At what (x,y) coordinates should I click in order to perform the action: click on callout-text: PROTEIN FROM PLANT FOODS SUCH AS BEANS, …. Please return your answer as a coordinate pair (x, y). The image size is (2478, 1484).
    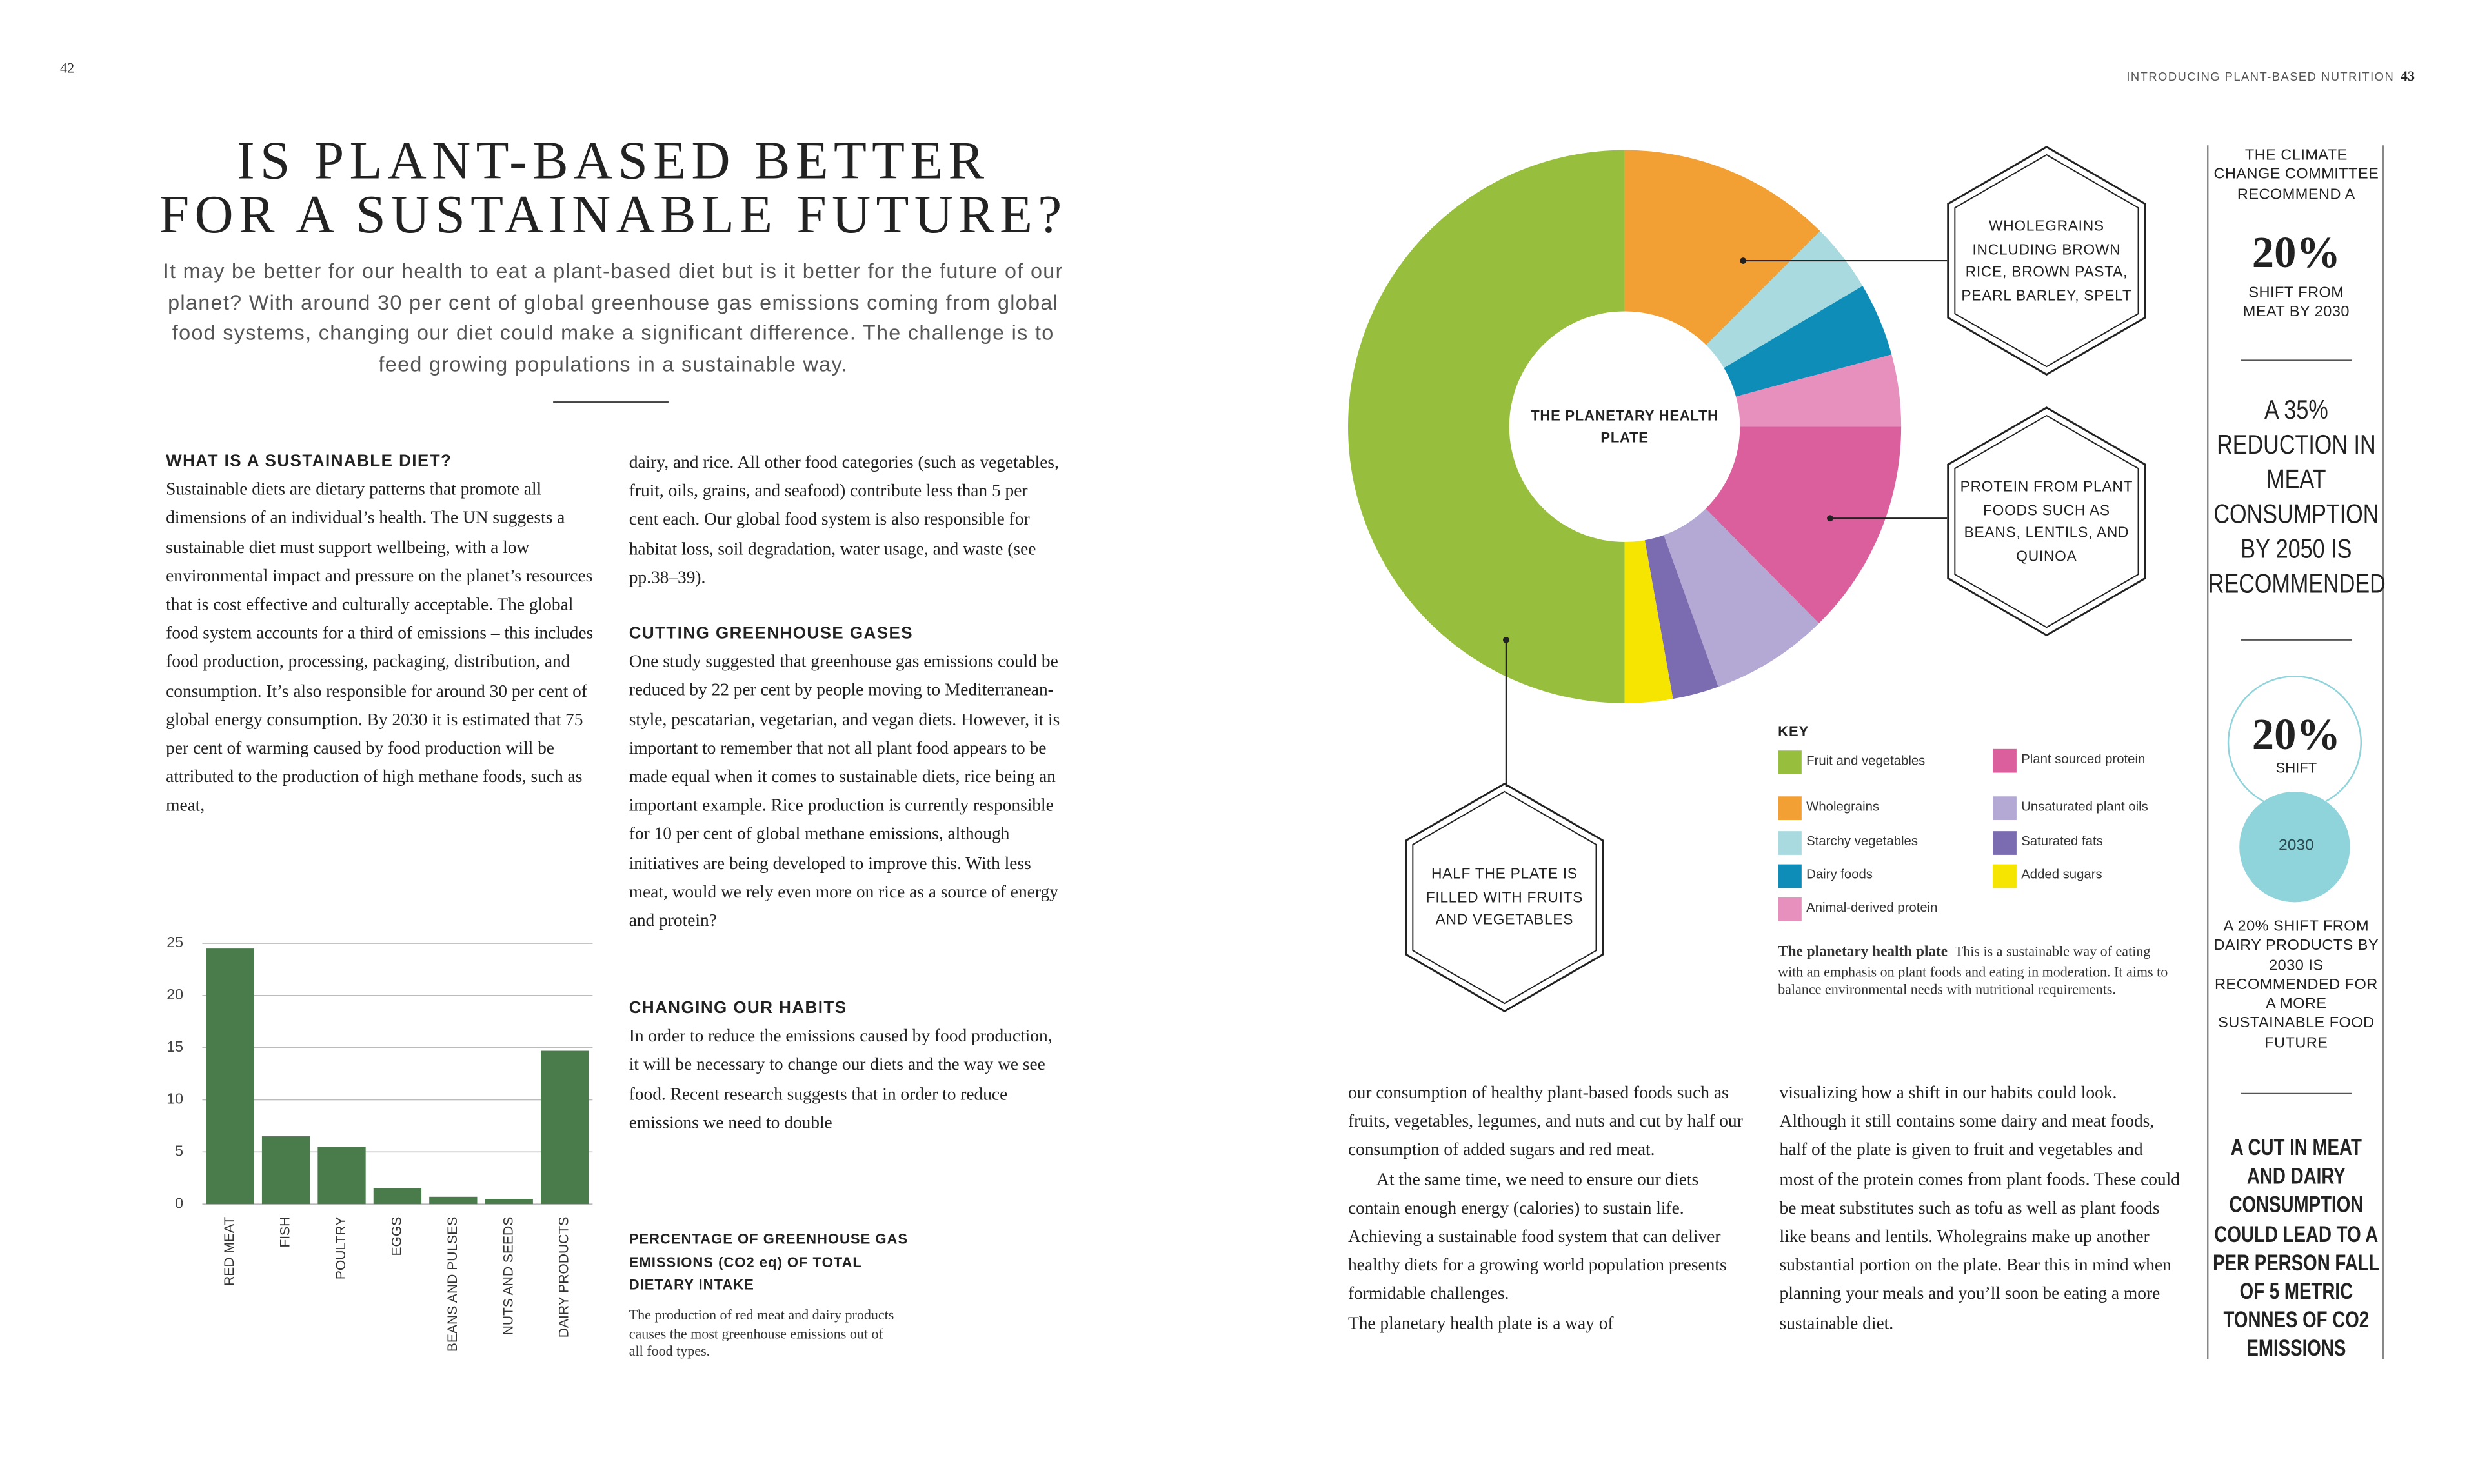
    Looking at the image, I should click on (2046, 521).